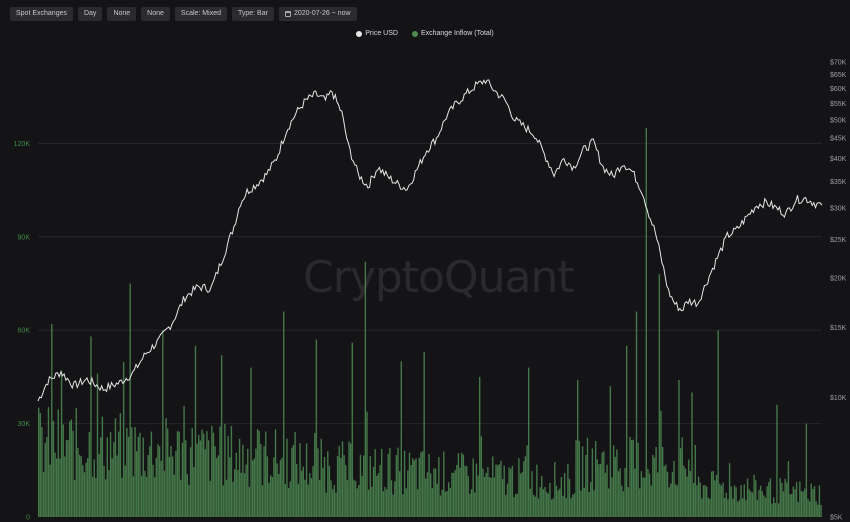 The image size is (850, 522). What do you see at coordinates (90, 14) in the screenshot?
I see `interval-select: Day` at bounding box center [90, 14].